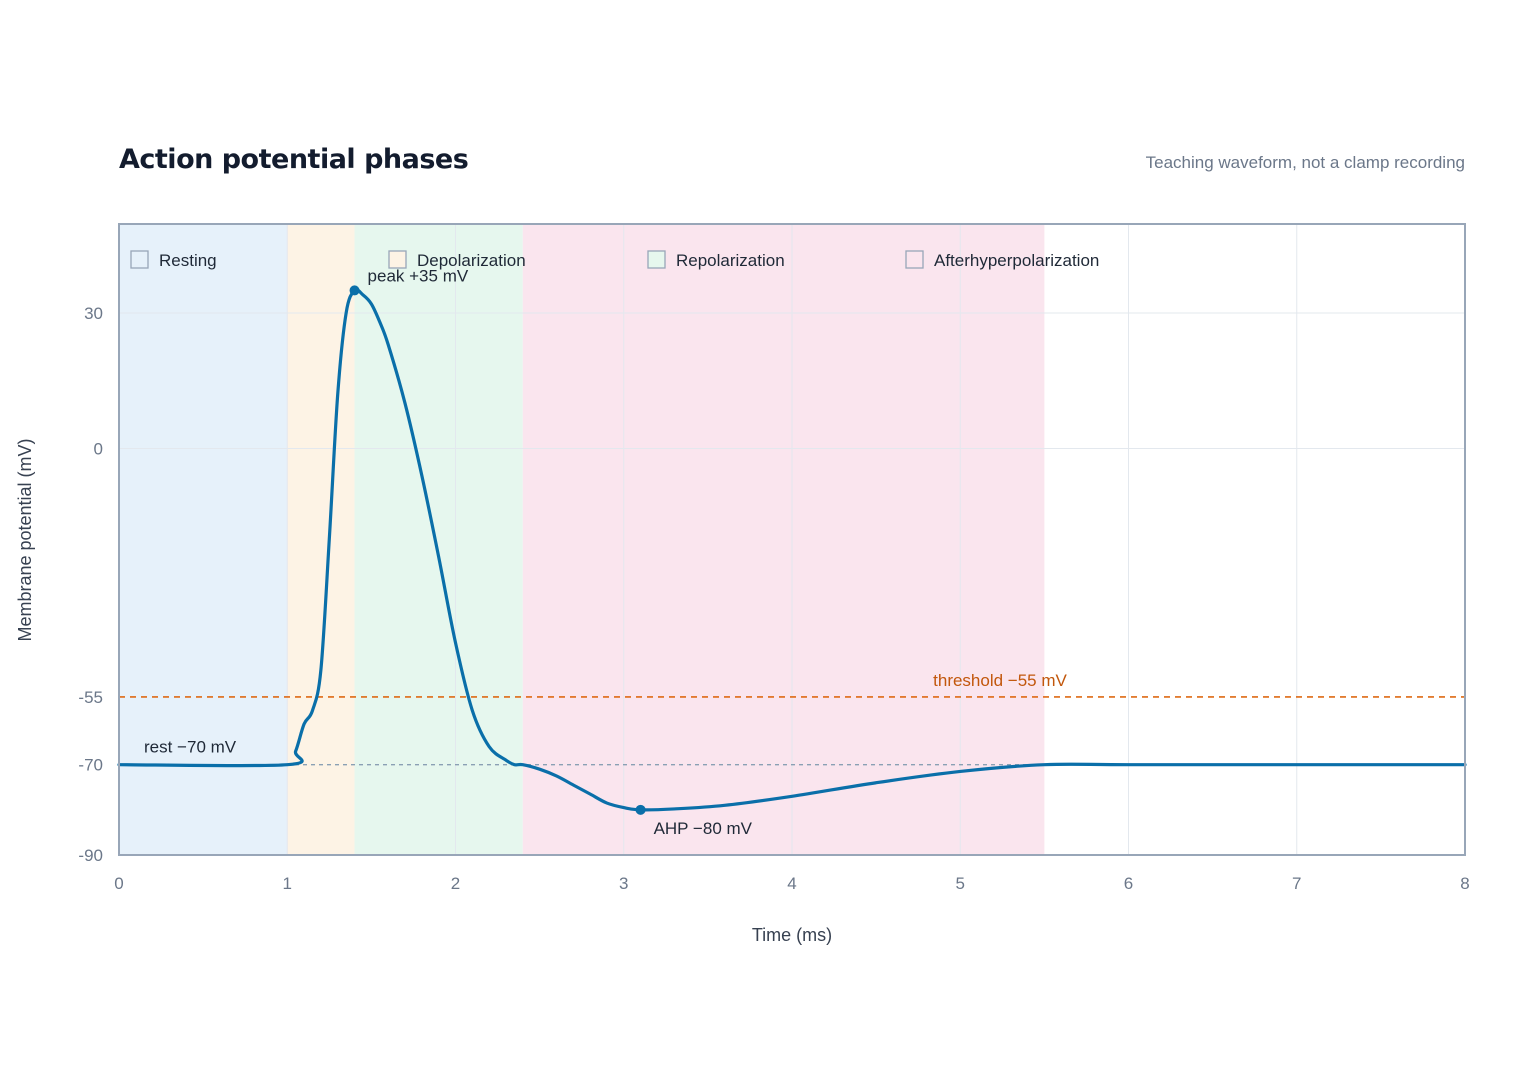  What do you see at coordinates (1128, 883) in the screenshot?
I see `x-tick-6: 6` at bounding box center [1128, 883].